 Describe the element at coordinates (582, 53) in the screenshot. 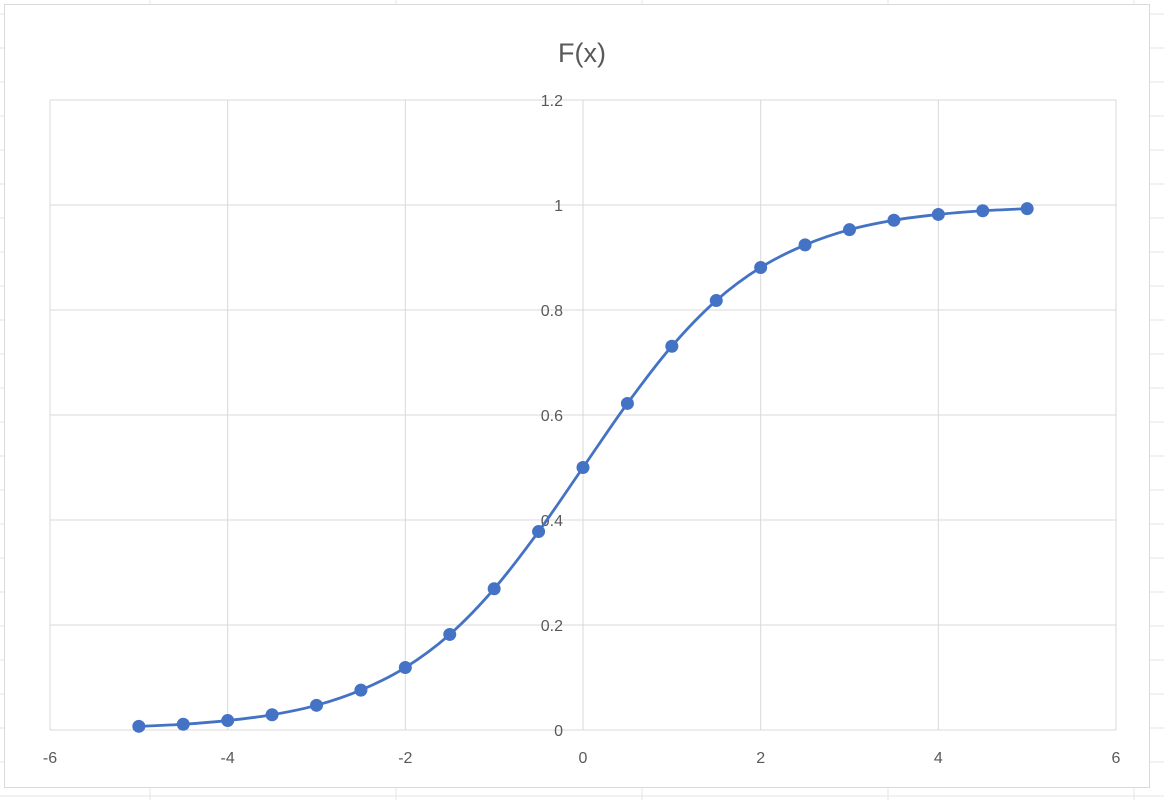

I see `chart-title: F(x)` at that location.